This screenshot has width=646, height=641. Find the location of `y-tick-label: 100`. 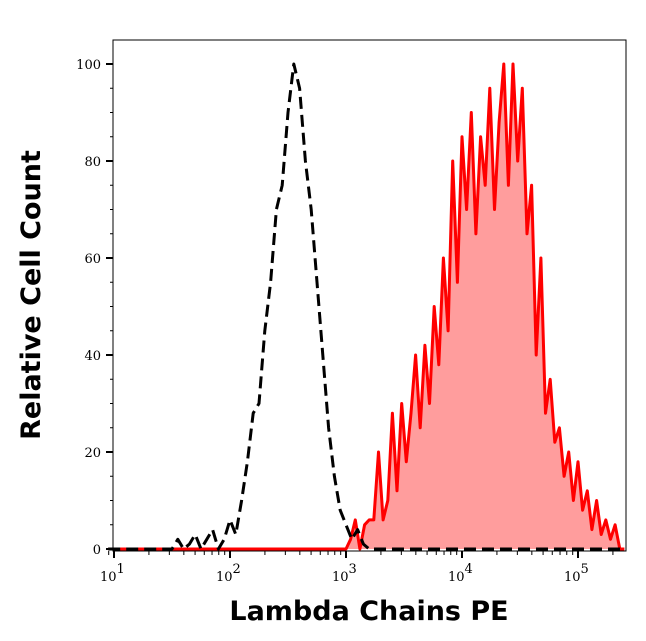

y-tick-label: 100 is located at coordinates (88, 65).